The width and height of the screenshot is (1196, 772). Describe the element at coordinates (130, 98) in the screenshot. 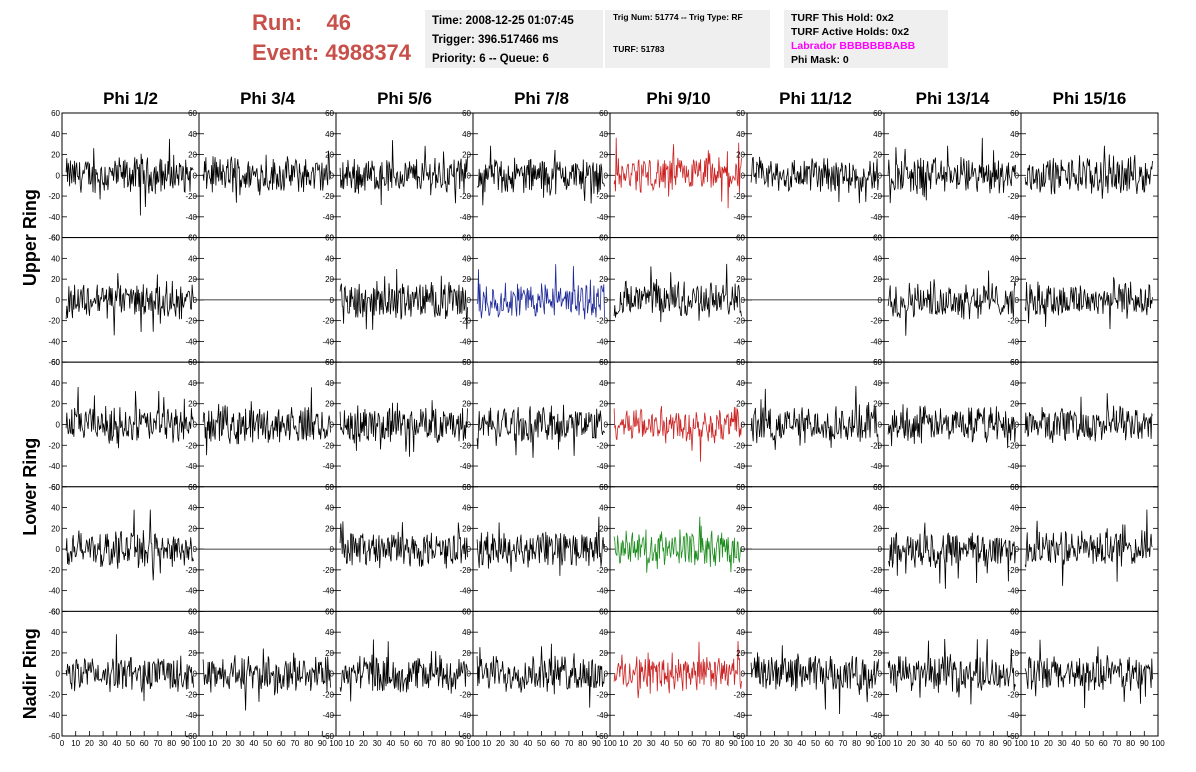

I see `column-title-1: Phi 1/2` at that location.